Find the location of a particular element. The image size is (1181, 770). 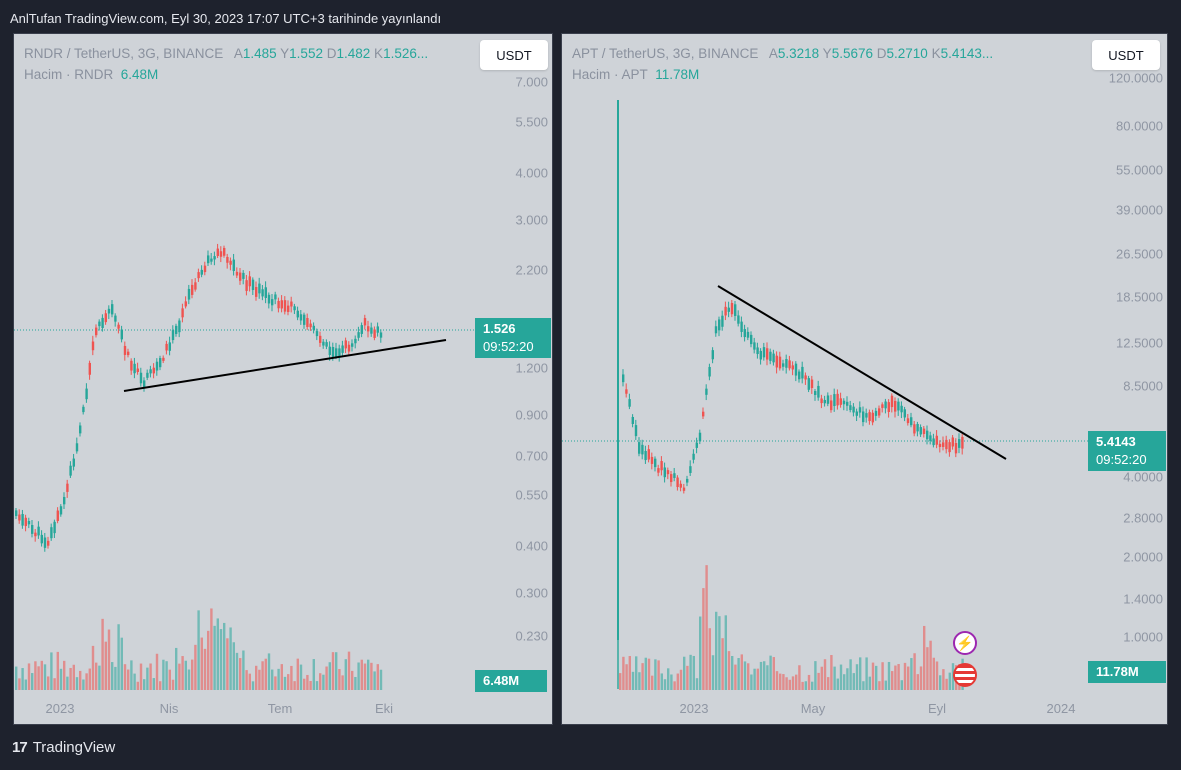

symbol-name: APT / TetherUS, 3G, BINANCE is located at coordinates (665, 53).